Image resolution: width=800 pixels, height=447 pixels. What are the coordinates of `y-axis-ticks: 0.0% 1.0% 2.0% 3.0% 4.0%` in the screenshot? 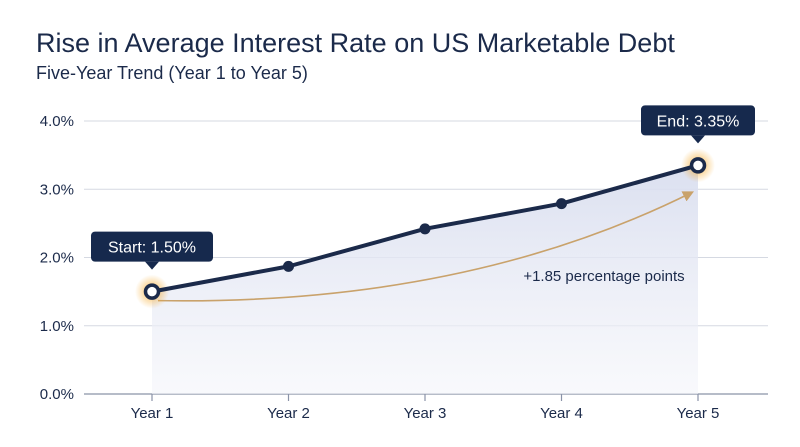 It's located at (57, 258).